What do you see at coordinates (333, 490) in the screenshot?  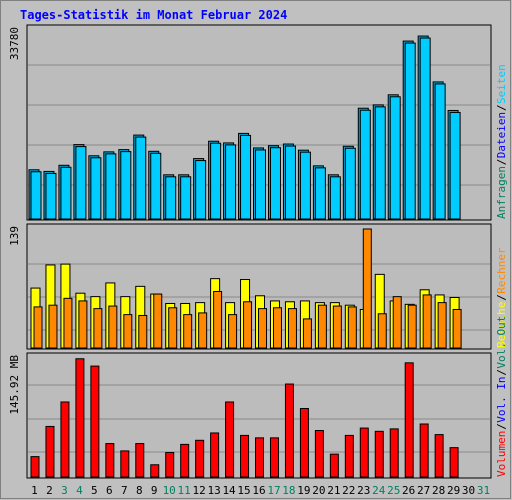 I see `day-label: 21` at bounding box center [333, 490].